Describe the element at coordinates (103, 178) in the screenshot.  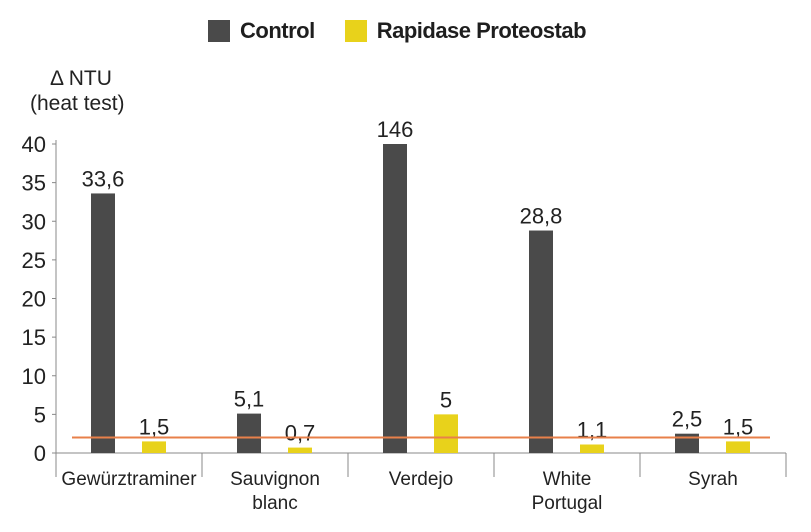
I see `data-label: 33,6` at that location.